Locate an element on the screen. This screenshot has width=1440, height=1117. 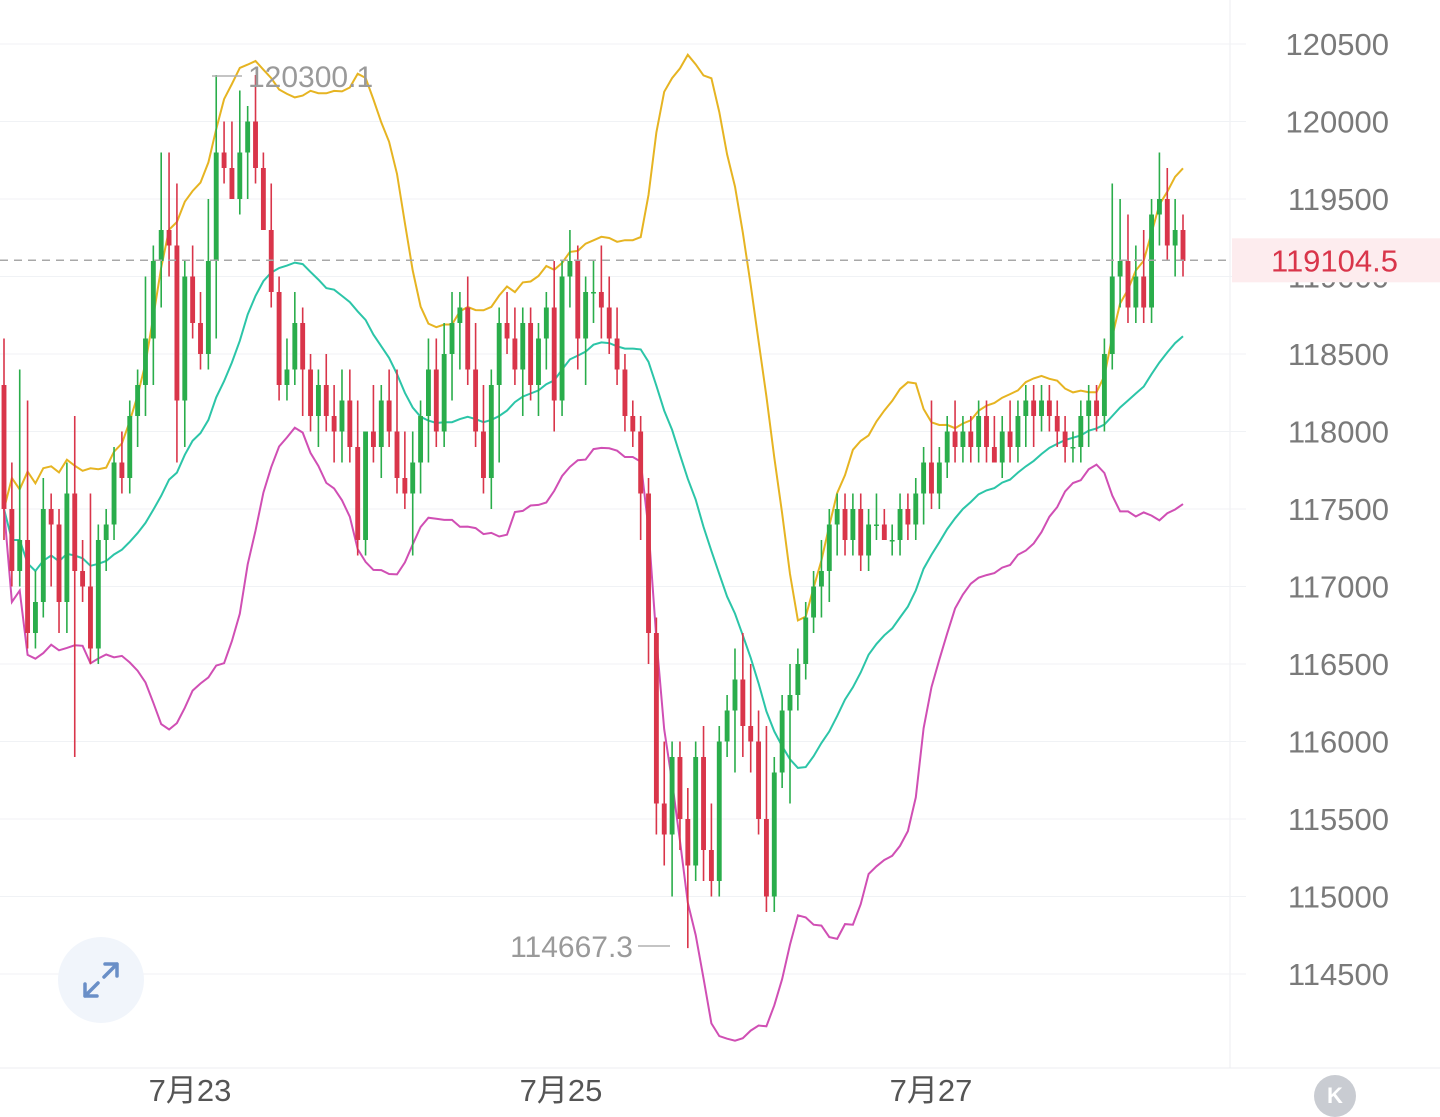
y-tick-label: 117500 is located at coordinates (1338, 509).